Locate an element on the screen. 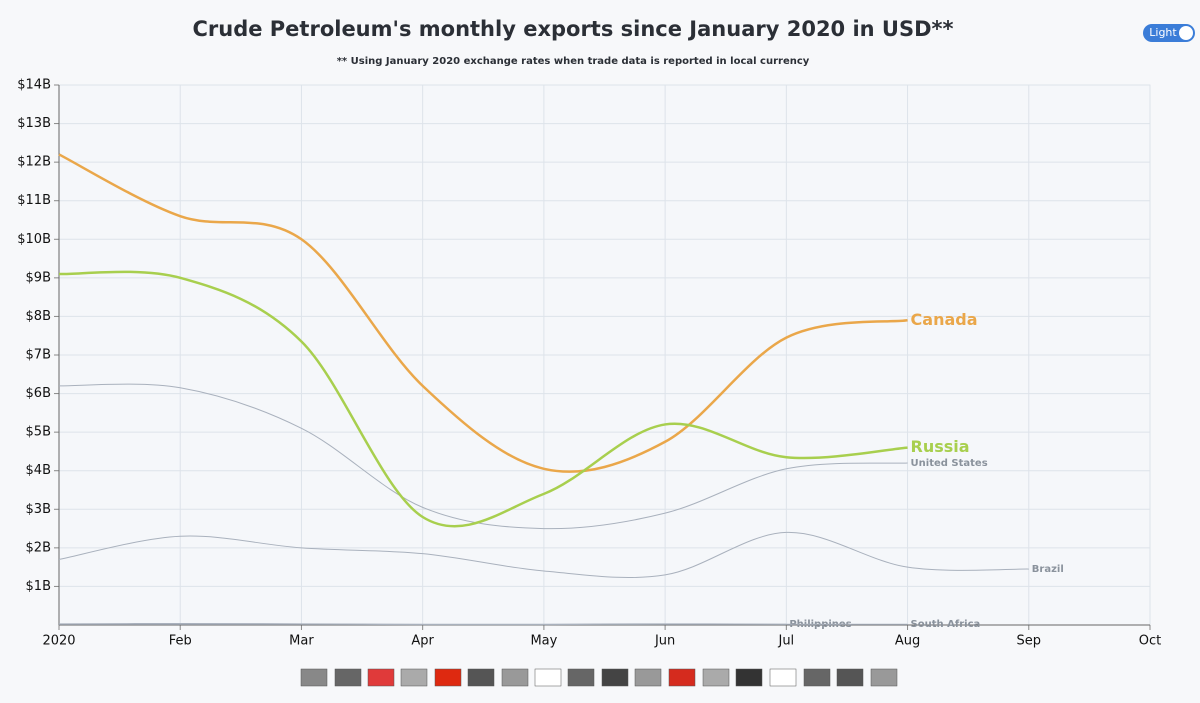  x-tick-label: Jul is located at coordinates (785, 641).